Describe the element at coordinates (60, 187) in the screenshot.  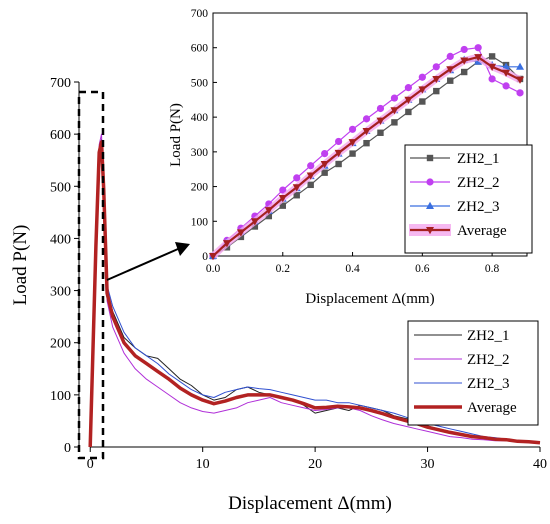
I see `main-y-tick-label: 500` at that location.